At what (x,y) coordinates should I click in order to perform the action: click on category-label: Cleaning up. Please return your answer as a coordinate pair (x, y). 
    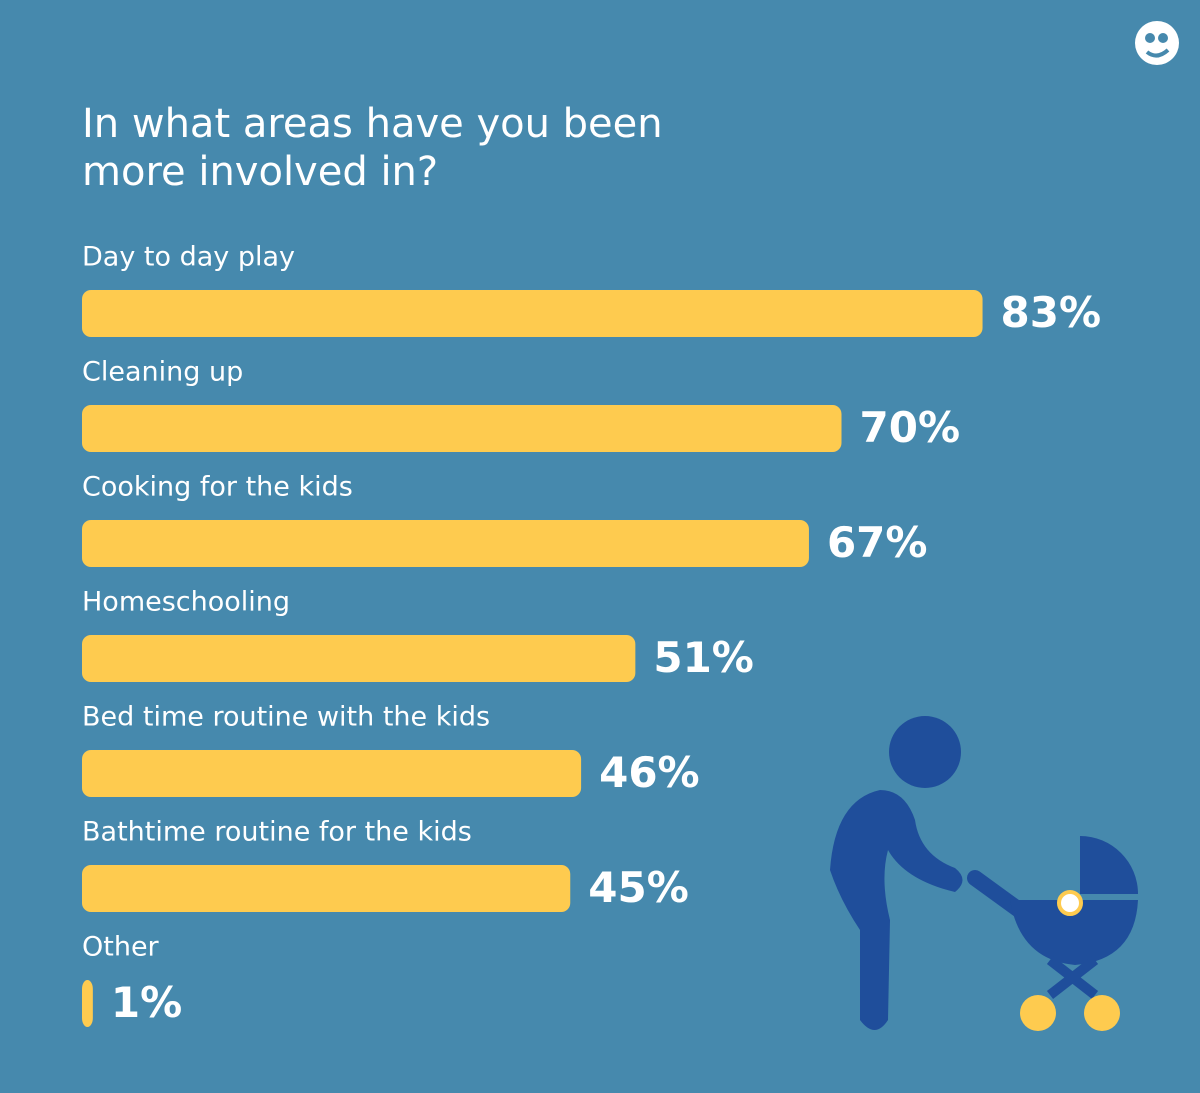
    Looking at the image, I should click on (162, 372).